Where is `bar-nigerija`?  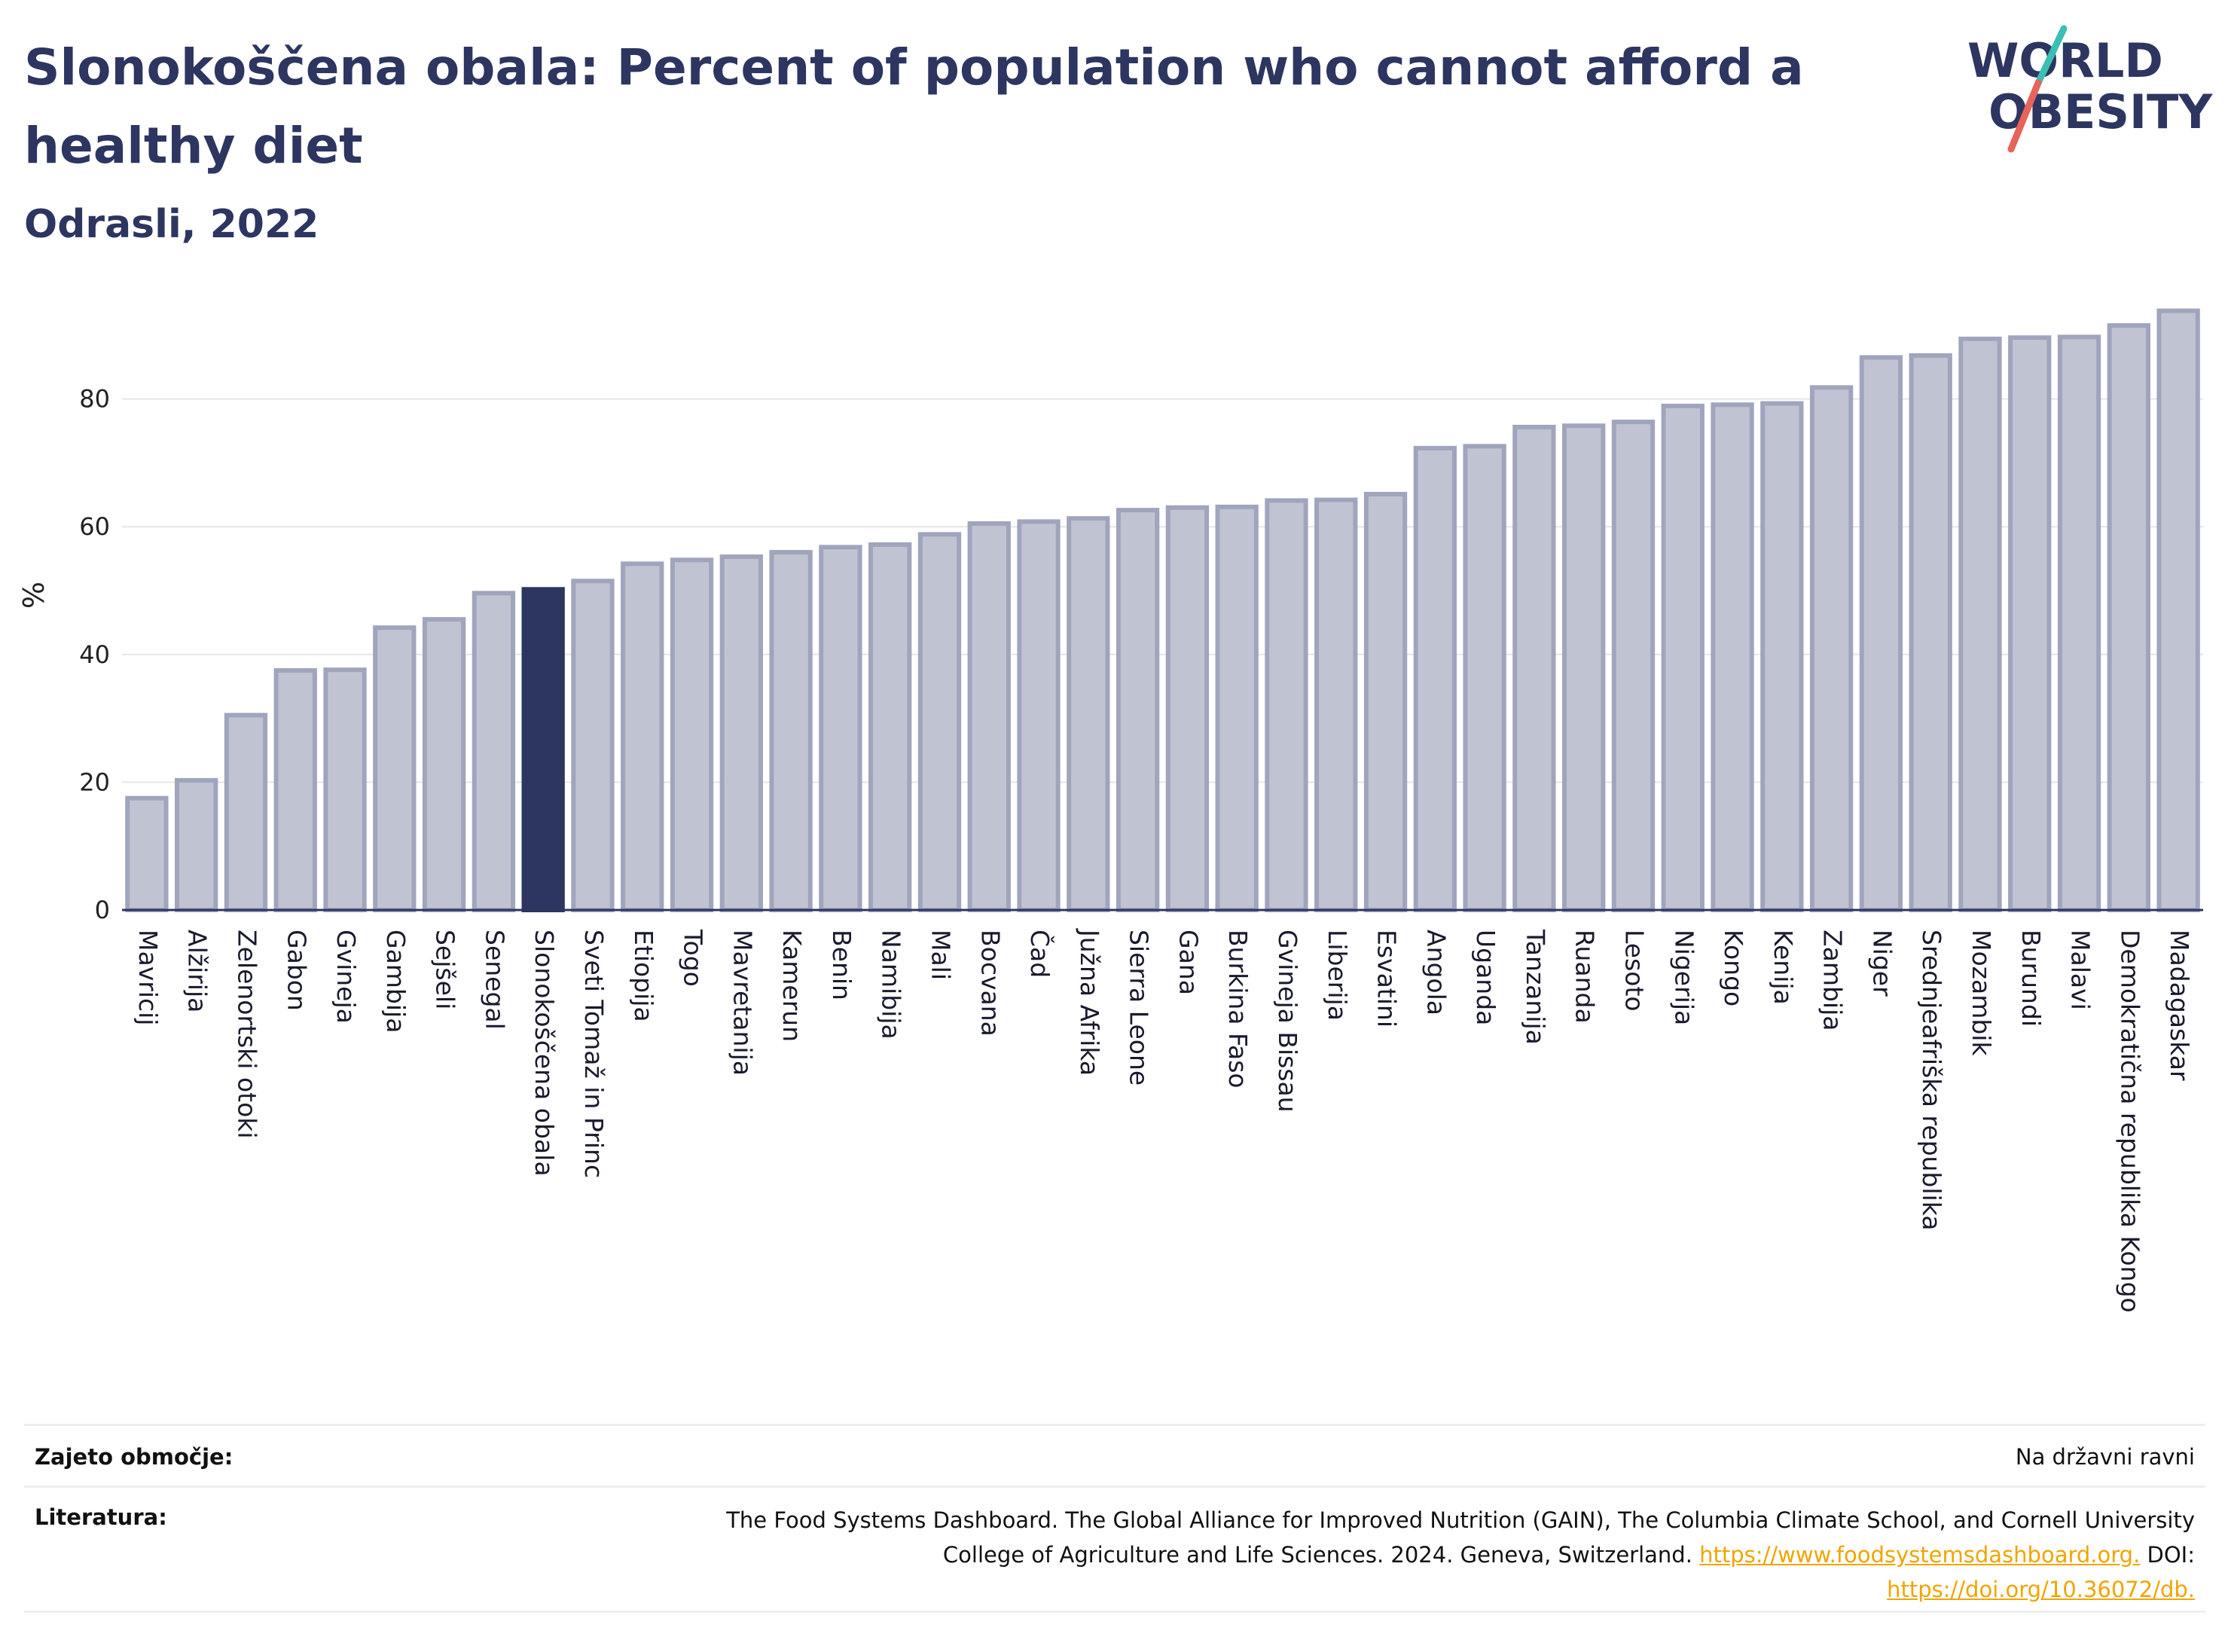
bar-nigerija is located at coordinates (1683, 657).